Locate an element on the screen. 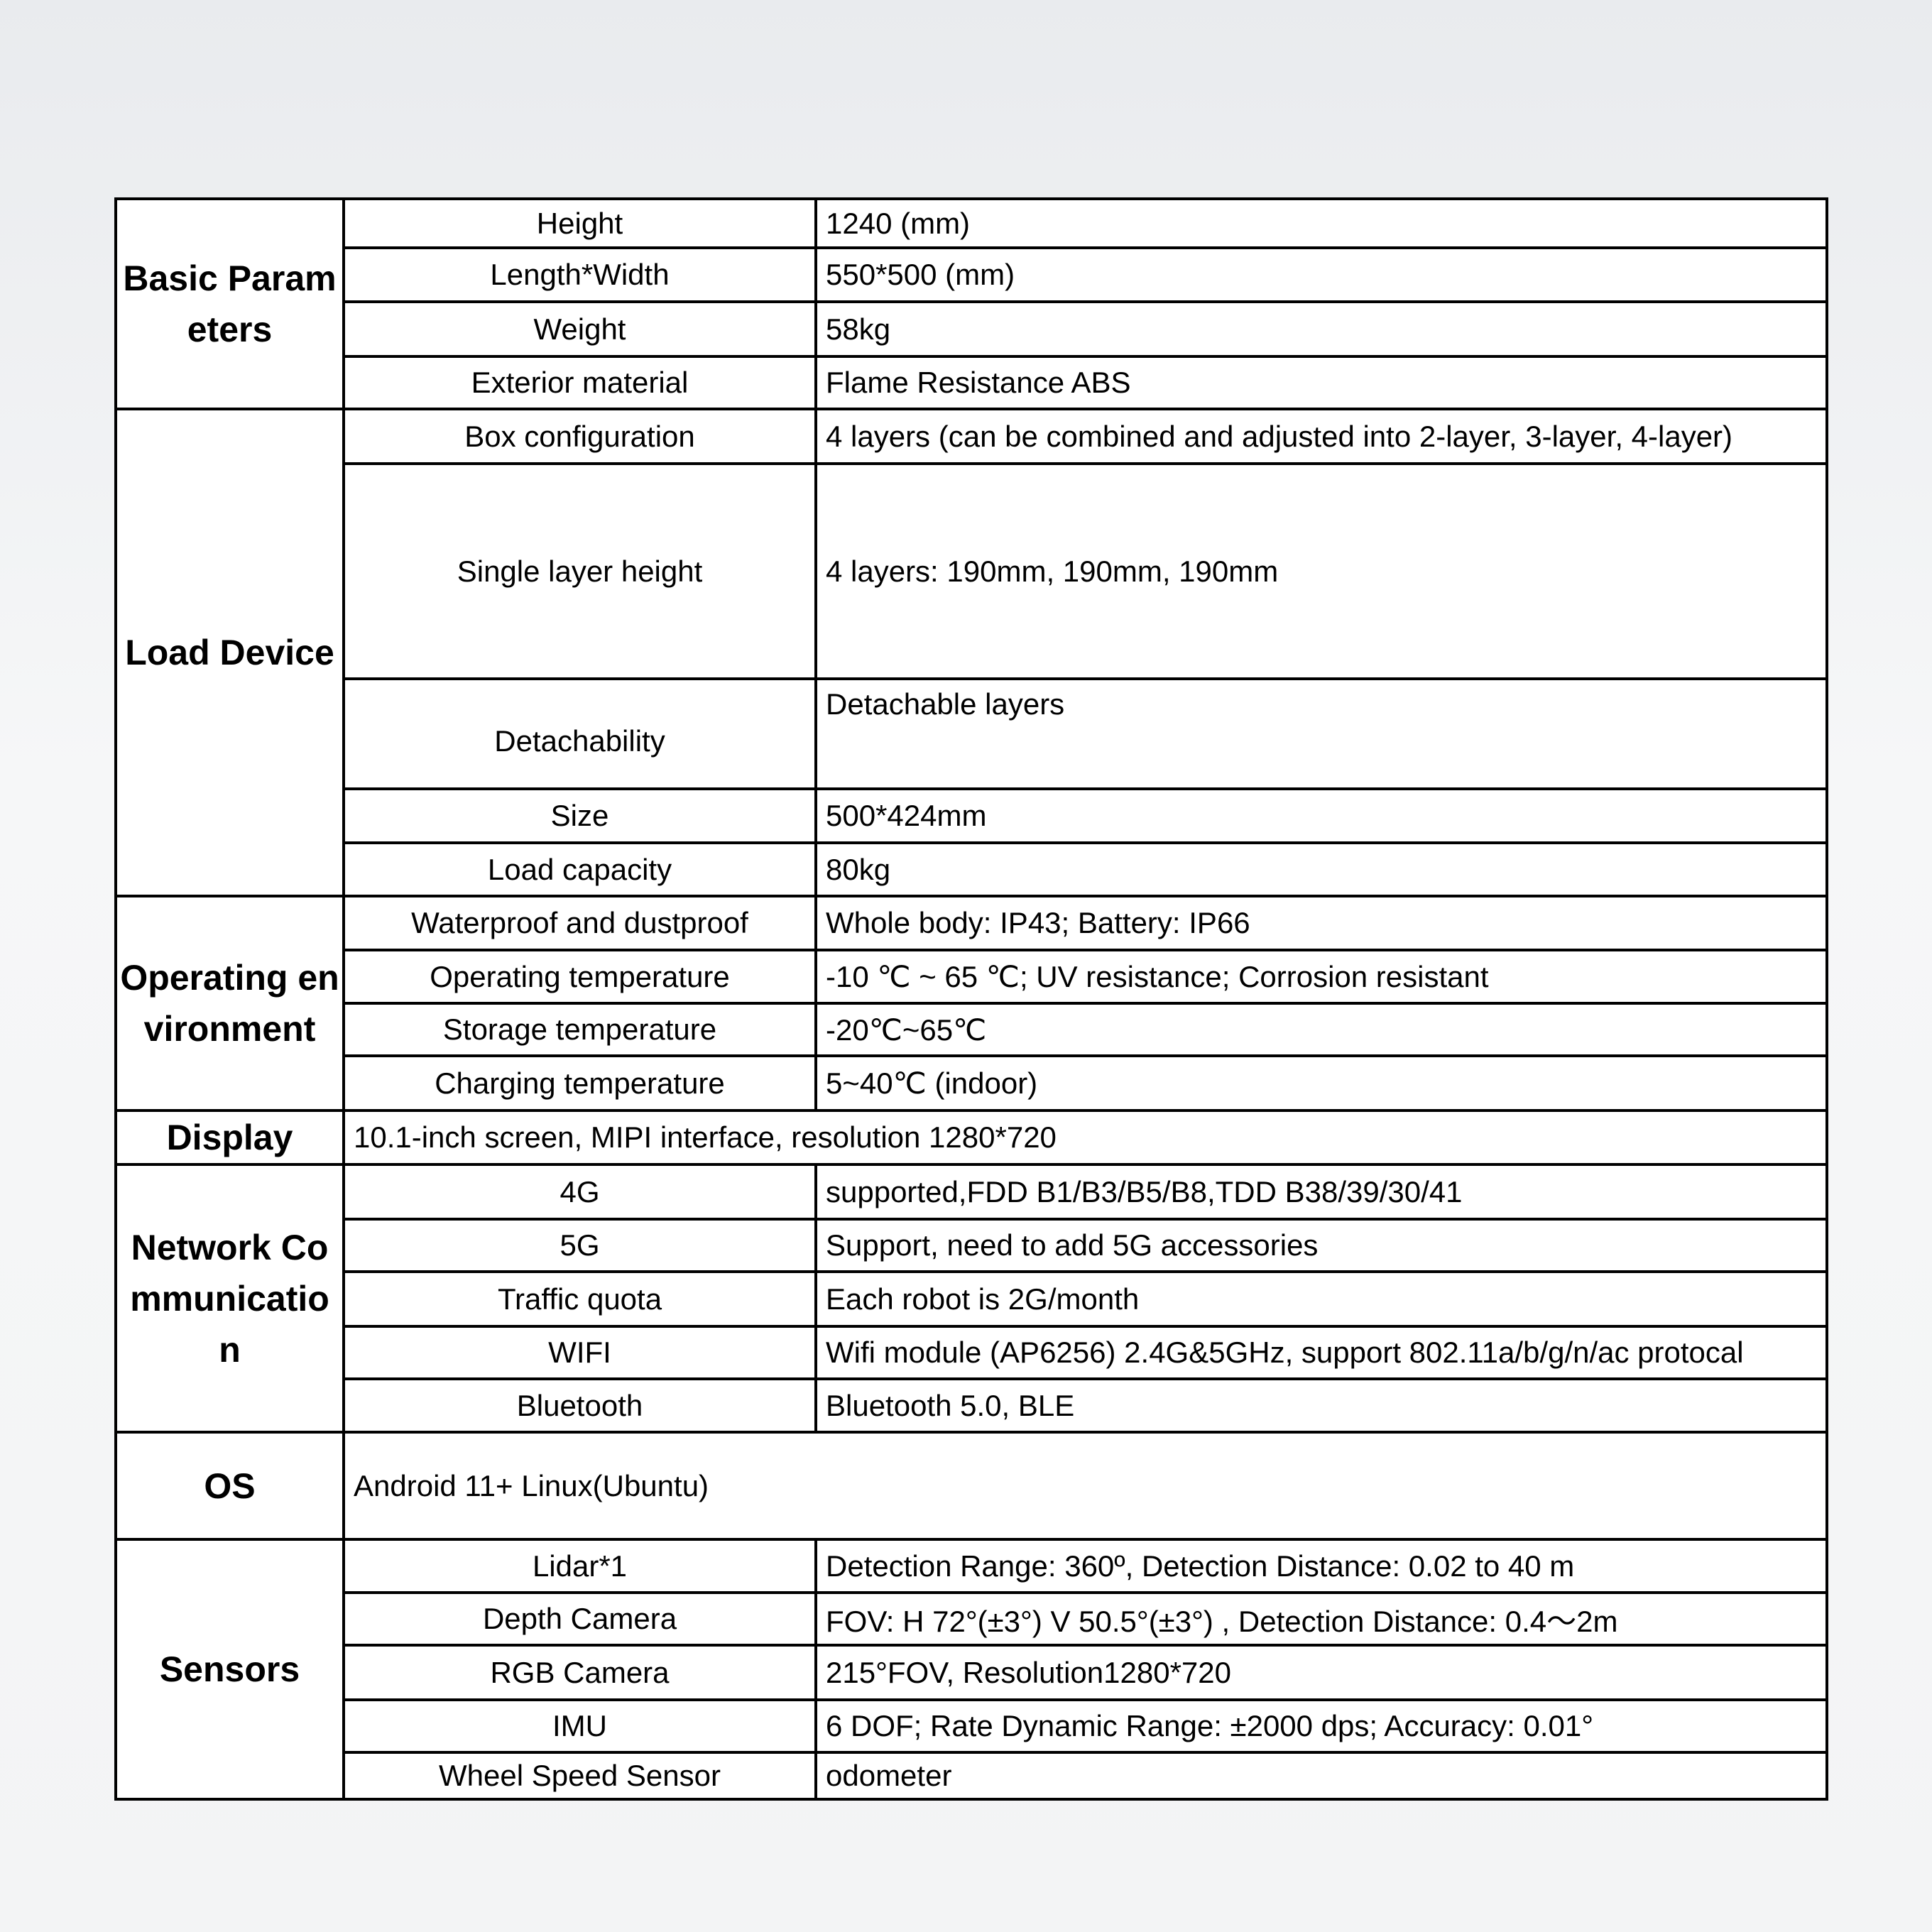 The width and height of the screenshot is (1932, 1932). spec-value: 5~40℃ (indoor) is located at coordinates (1321, 1083).